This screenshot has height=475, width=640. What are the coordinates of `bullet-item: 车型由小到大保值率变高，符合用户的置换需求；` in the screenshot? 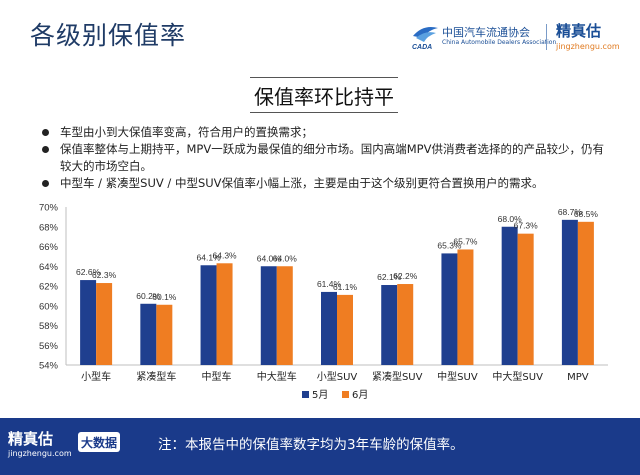 It's located at (323, 132).